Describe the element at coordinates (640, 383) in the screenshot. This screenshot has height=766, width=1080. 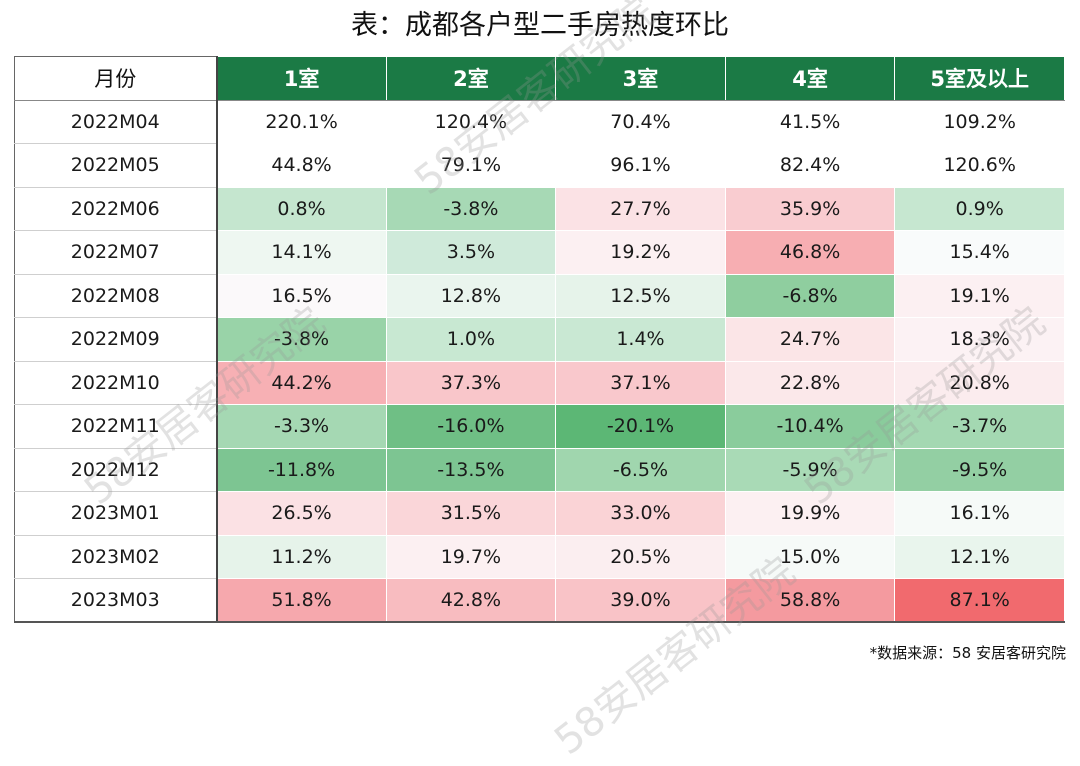
I see `table-cell-value: 37.1%` at that location.